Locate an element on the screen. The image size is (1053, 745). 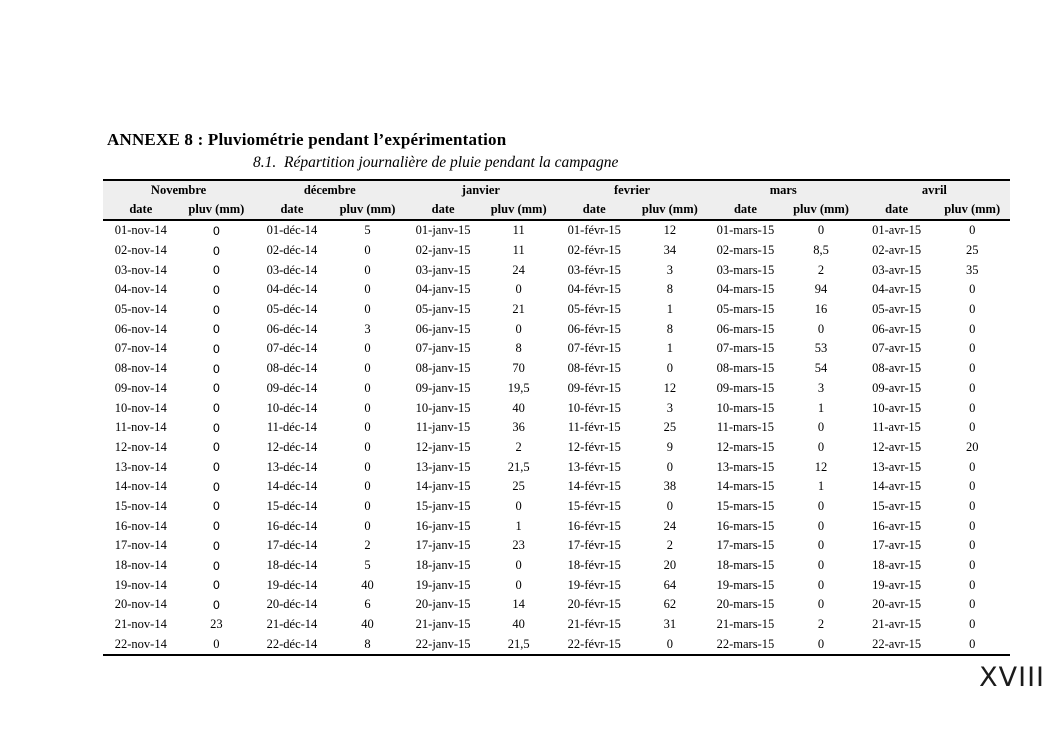
date-cell: 06-janv-15 is located at coordinates (443, 328).